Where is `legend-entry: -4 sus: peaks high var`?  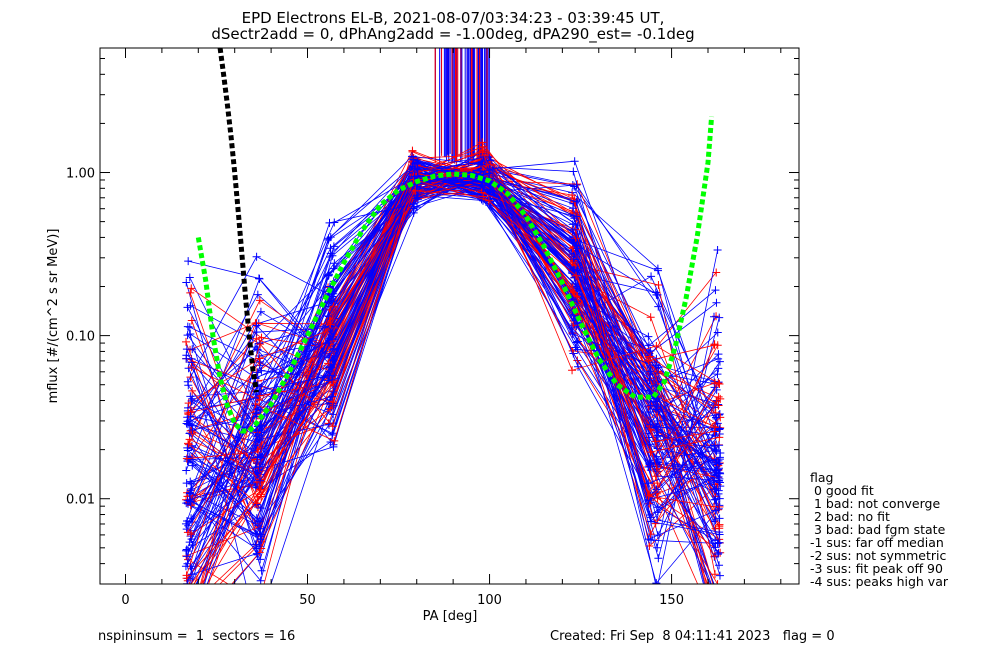
legend-entry: -4 sus: peaks high var is located at coordinates (879, 581).